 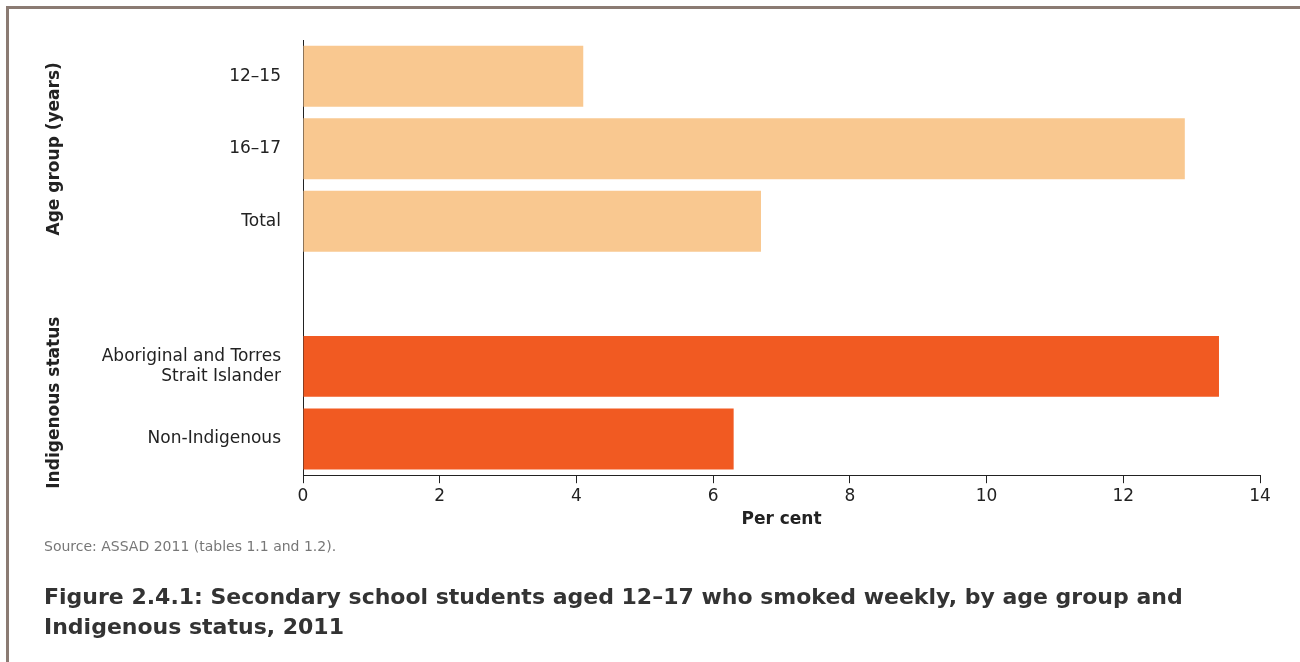 I want to click on y-tick-label: 16–17, so click(x=255, y=147).